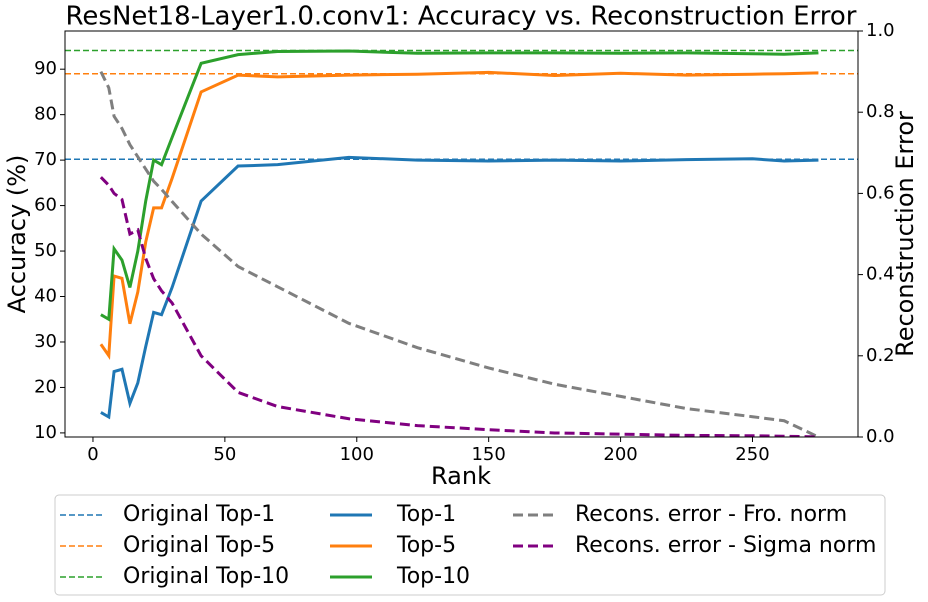 Image resolution: width=928 pixels, height=602 pixels. Describe the element at coordinates (45, 296) in the screenshot. I see `y-tick-label: 40` at that location.